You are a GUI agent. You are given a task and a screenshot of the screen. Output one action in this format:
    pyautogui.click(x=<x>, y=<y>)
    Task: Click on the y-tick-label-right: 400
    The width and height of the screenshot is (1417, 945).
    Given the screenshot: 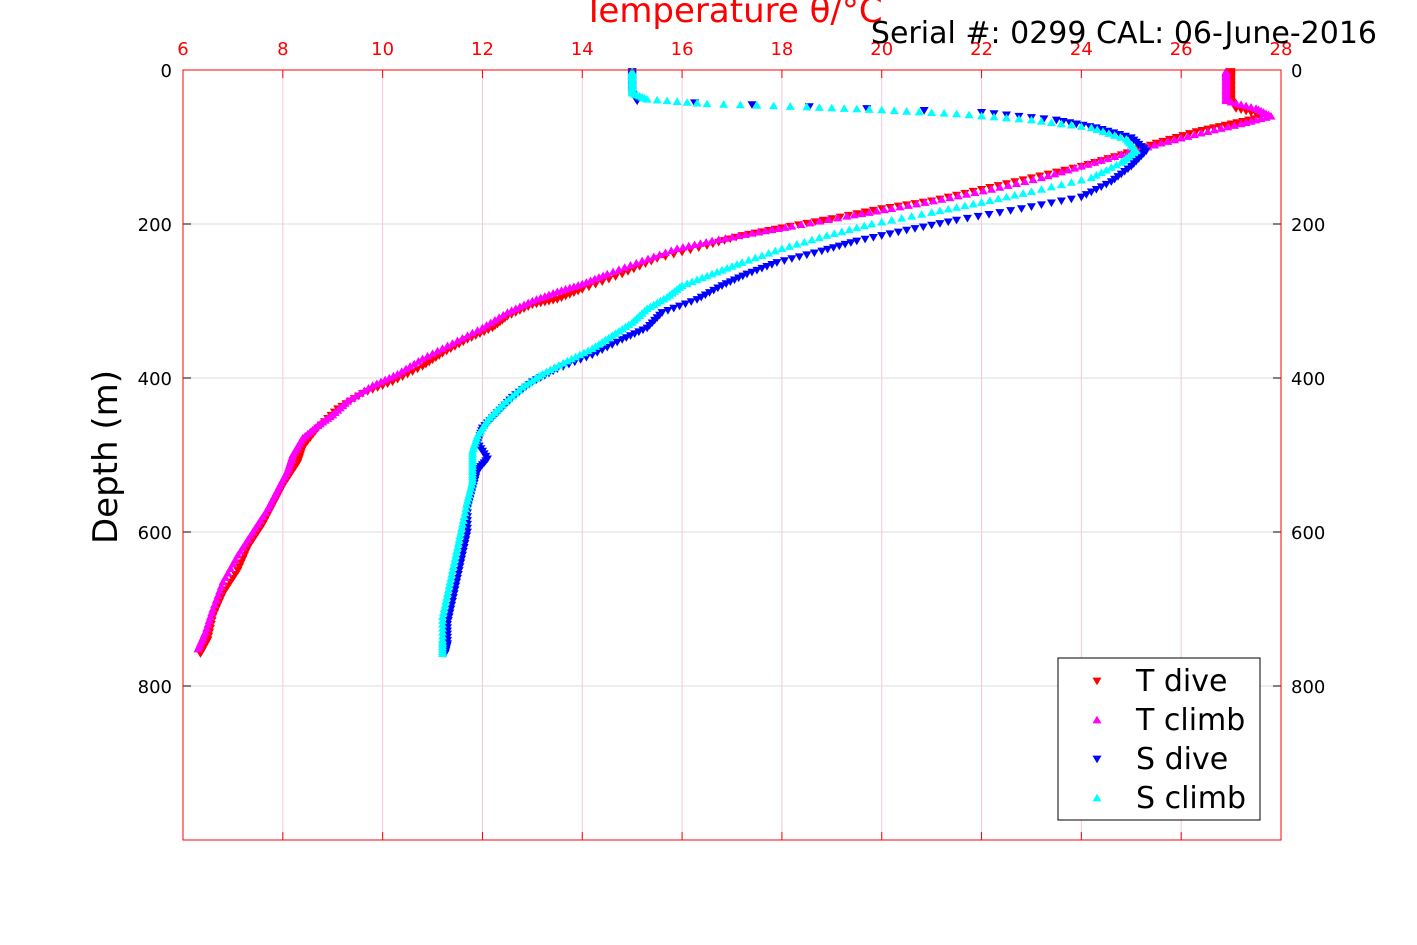 What is the action you would take?
    pyautogui.click(x=1308, y=379)
    